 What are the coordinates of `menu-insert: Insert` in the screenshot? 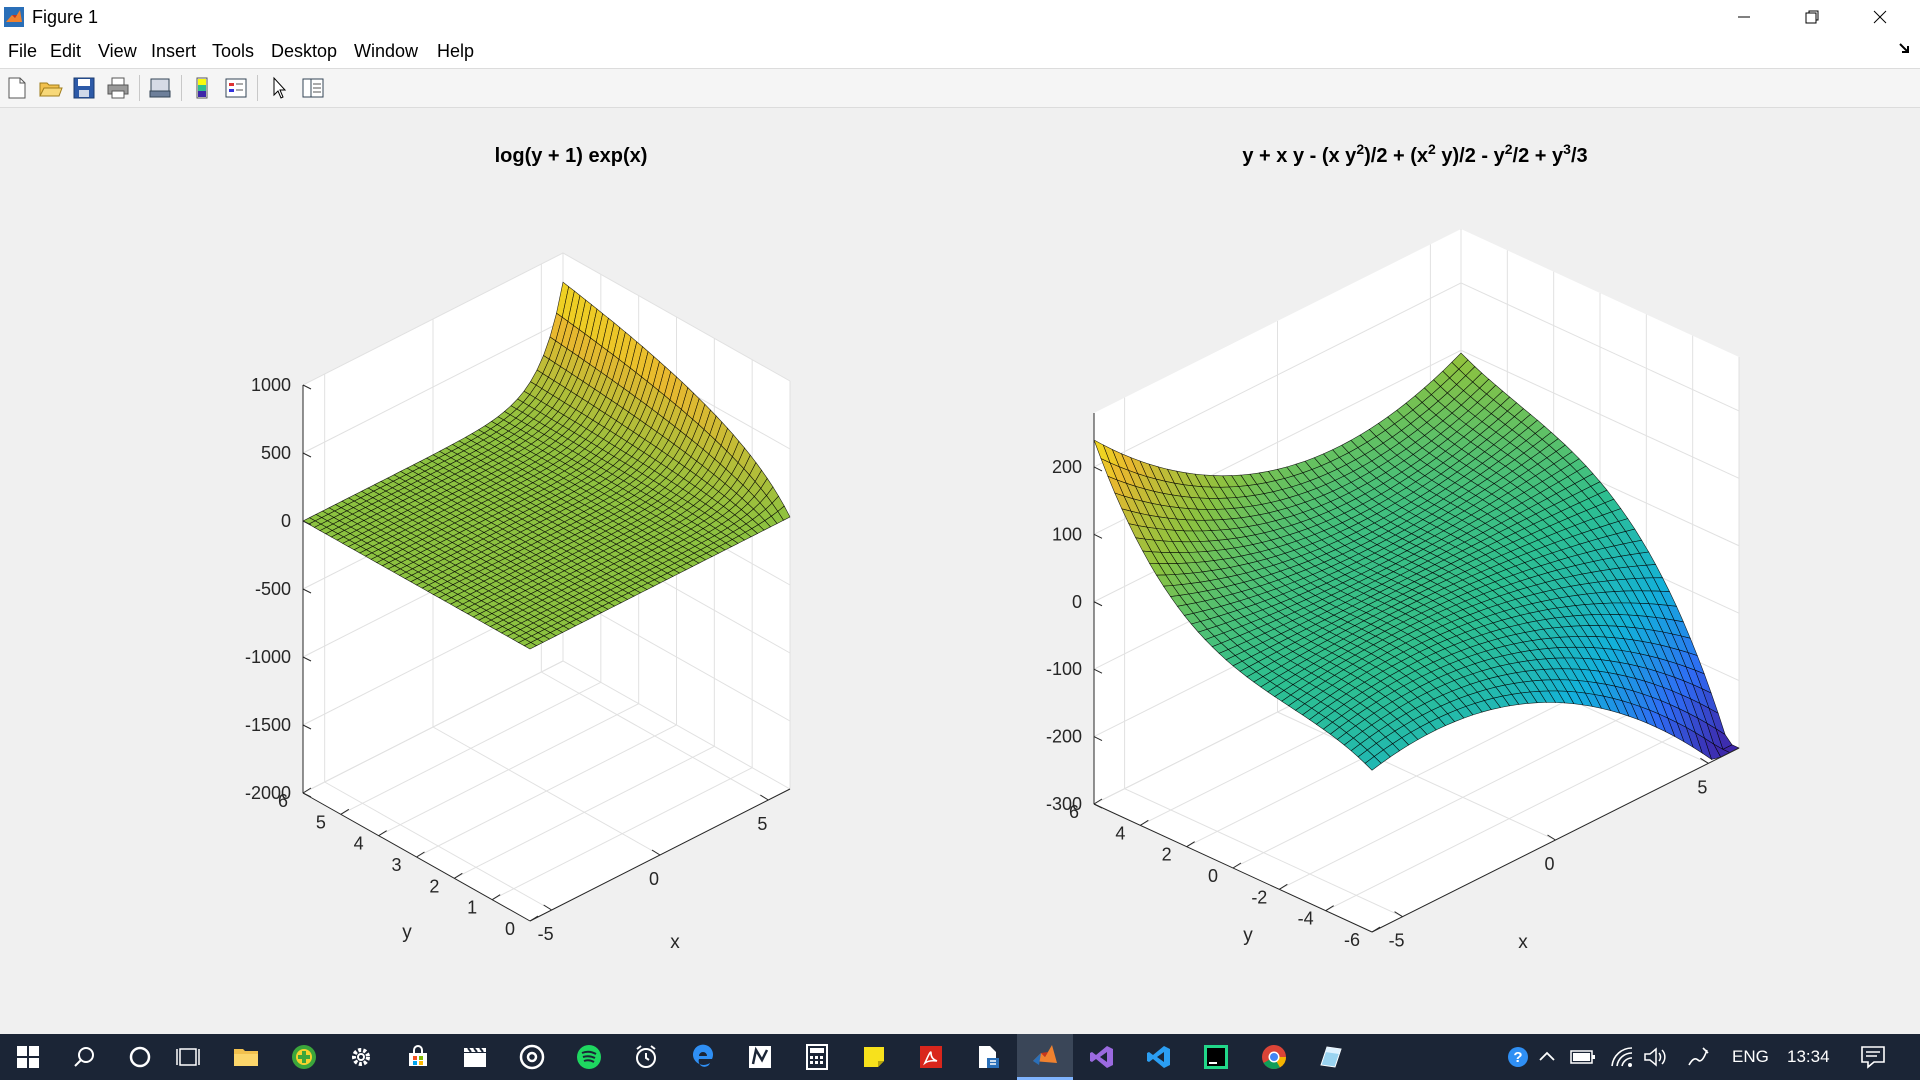 It's located at (174, 51).